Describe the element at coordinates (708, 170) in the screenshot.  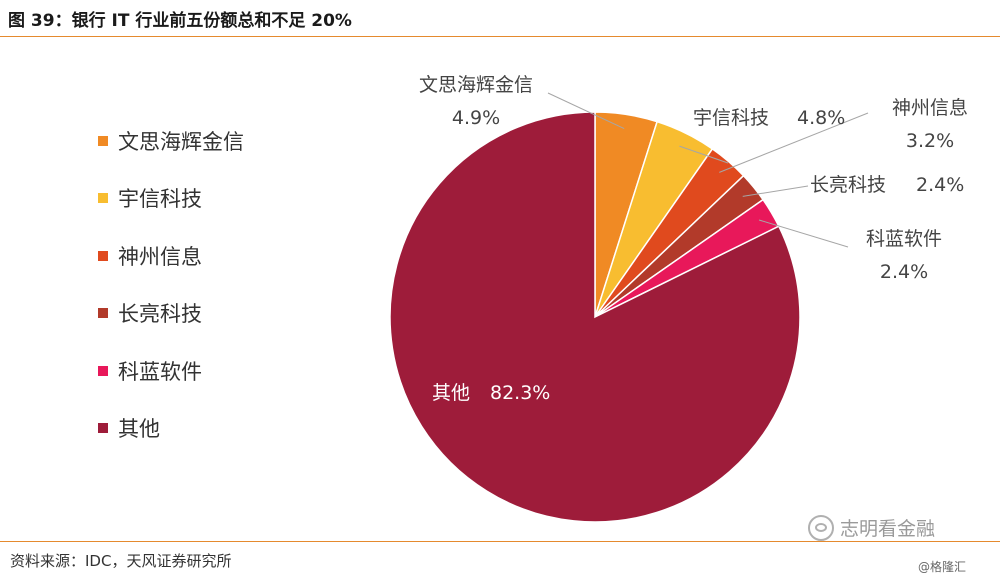
I see `leader-lines` at that location.